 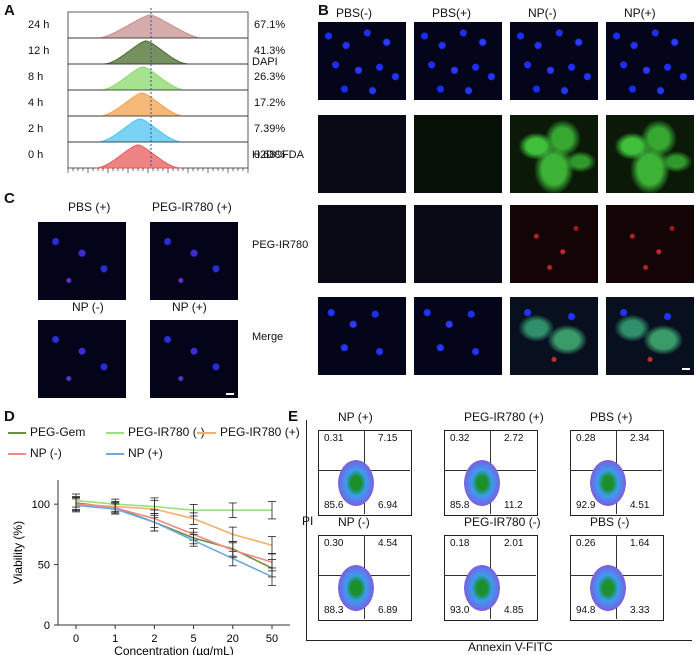 What do you see at coordinates (513, 505) in the screenshot?
I see `quadrant-value: 11.2` at bounding box center [513, 505].